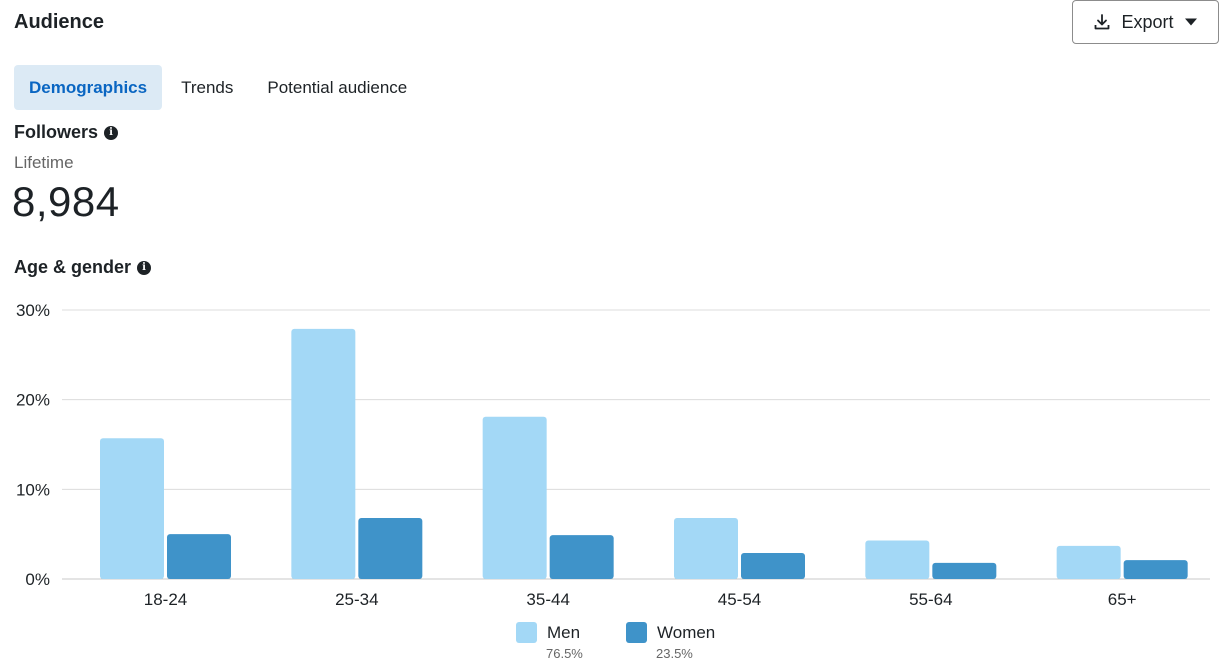 The width and height of the screenshot is (1226, 662). Describe the element at coordinates (1191, 22) in the screenshot. I see `caret-down-icon` at that location.